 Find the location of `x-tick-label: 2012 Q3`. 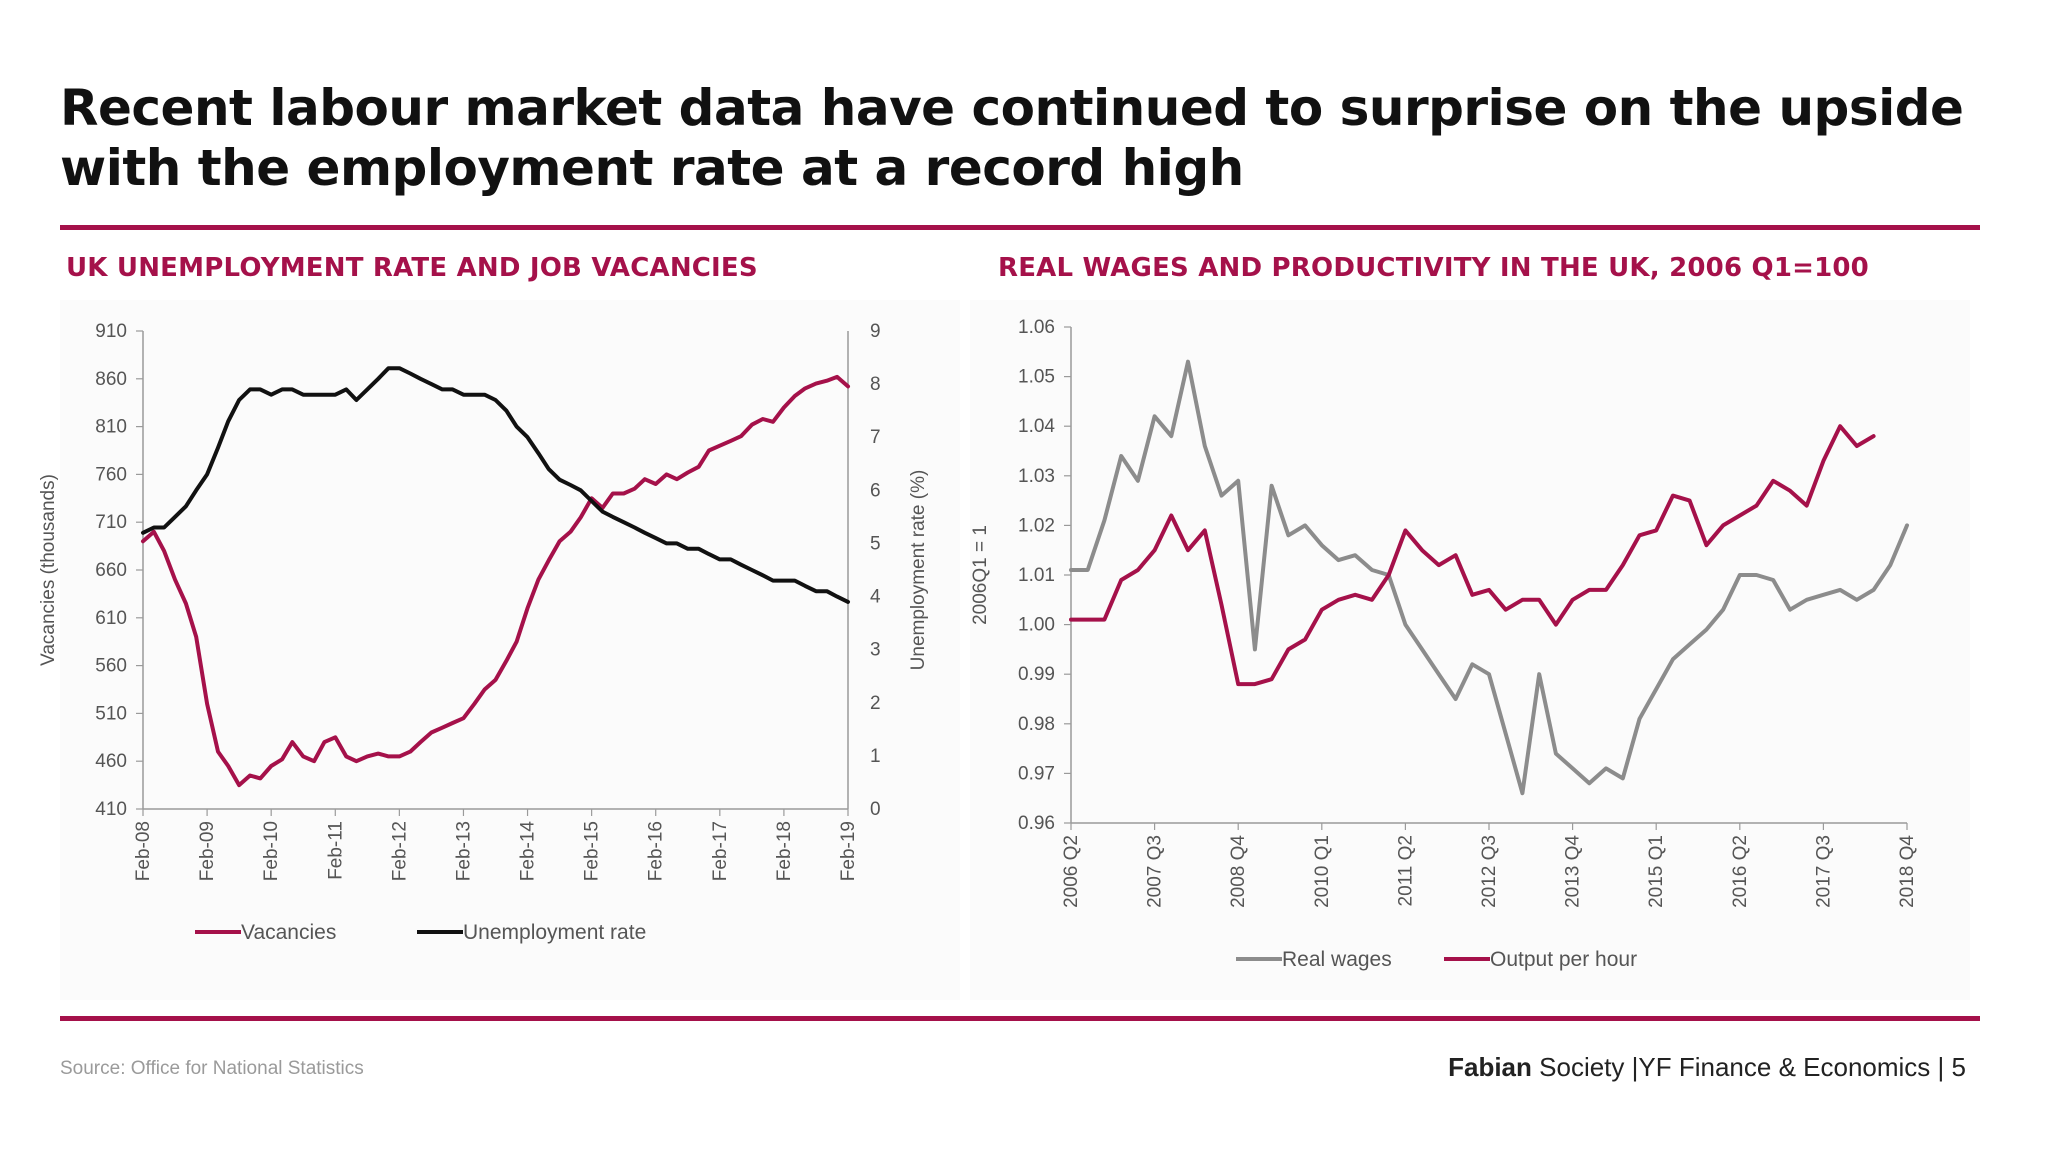

x-tick-label: 2012 Q3 is located at coordinates (1489, 871).